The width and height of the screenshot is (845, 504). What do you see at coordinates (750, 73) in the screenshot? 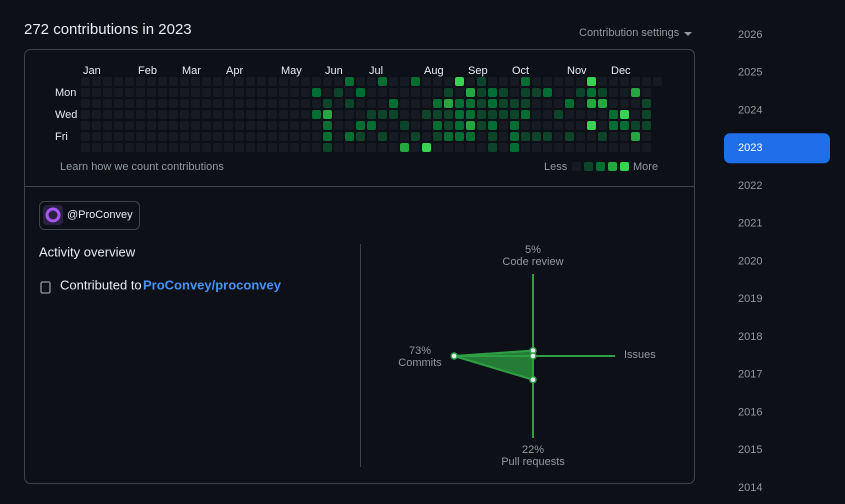
I see `year-link: 2025` at bounding box center [750, 73].